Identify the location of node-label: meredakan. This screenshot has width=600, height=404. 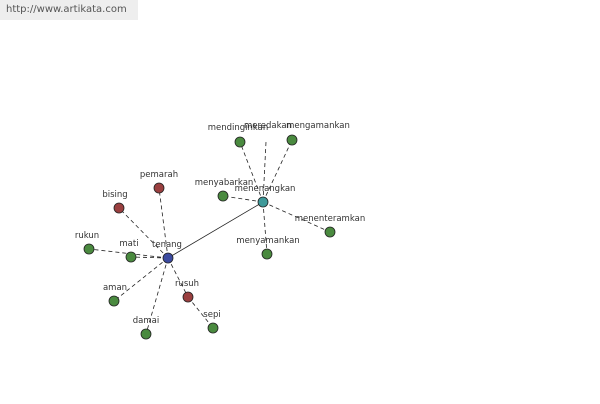
(268, 126).